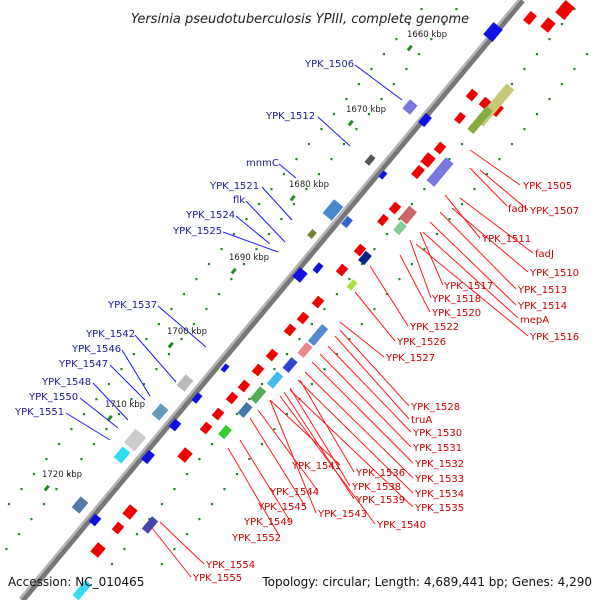 This screenshot has width=600, height=600. I want to click on gene-label: YPK_1547, so click(83, 364).